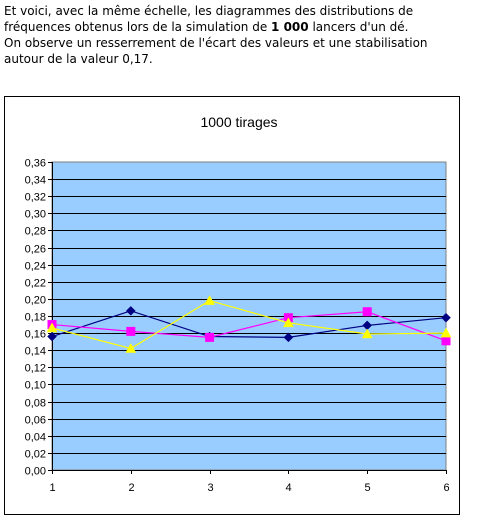 The image size is (480, 519). What do you see at coordinates (35, 181) in the screenshot?
I see `y-tick-label: 0,34` at bounding box center [35, 181].